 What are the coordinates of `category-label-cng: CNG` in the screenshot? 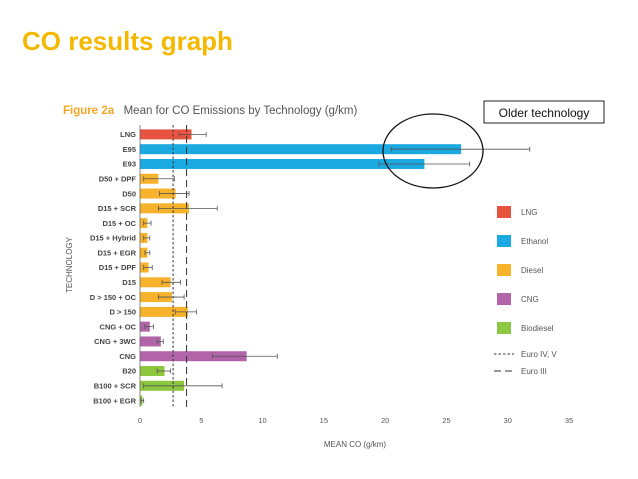 It's located at (127, 356).